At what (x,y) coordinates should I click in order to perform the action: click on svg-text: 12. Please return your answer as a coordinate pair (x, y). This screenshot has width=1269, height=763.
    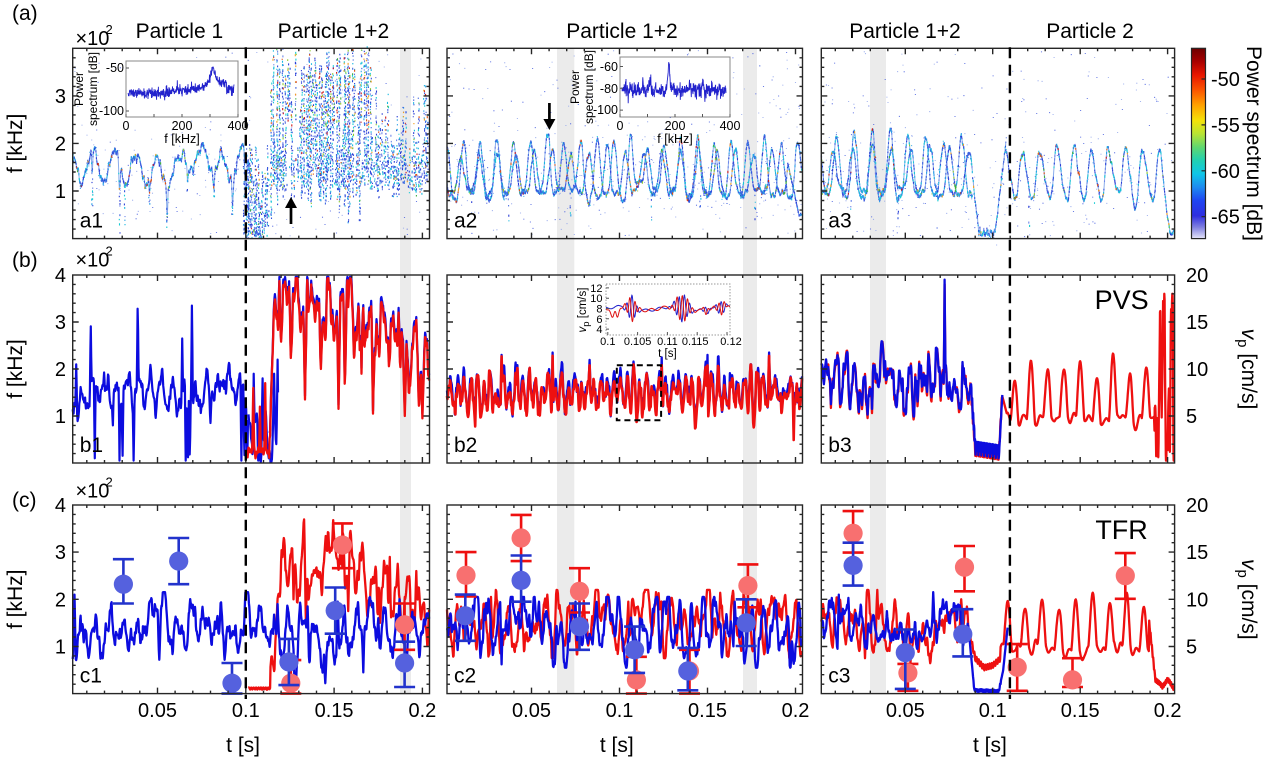
    Looking at the image, I should click on (596, 289).